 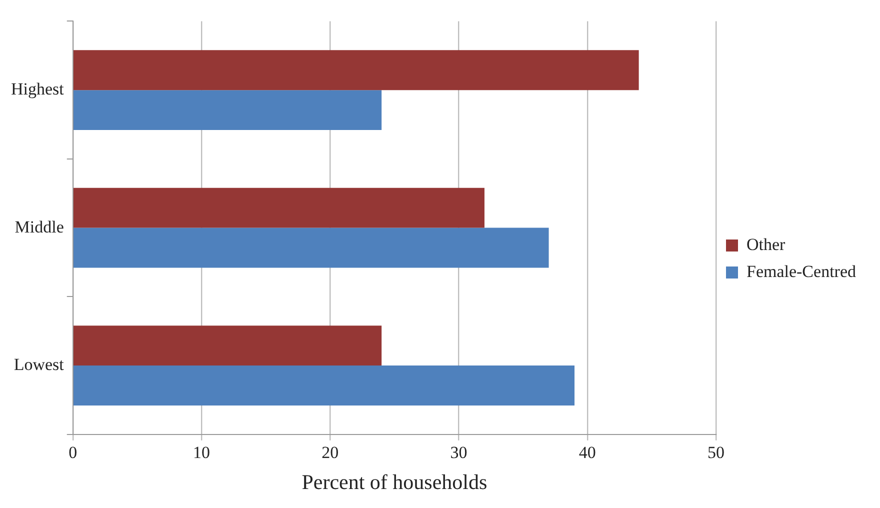 I want to click on x-tick-label: 20, so click(x=330, y=452).